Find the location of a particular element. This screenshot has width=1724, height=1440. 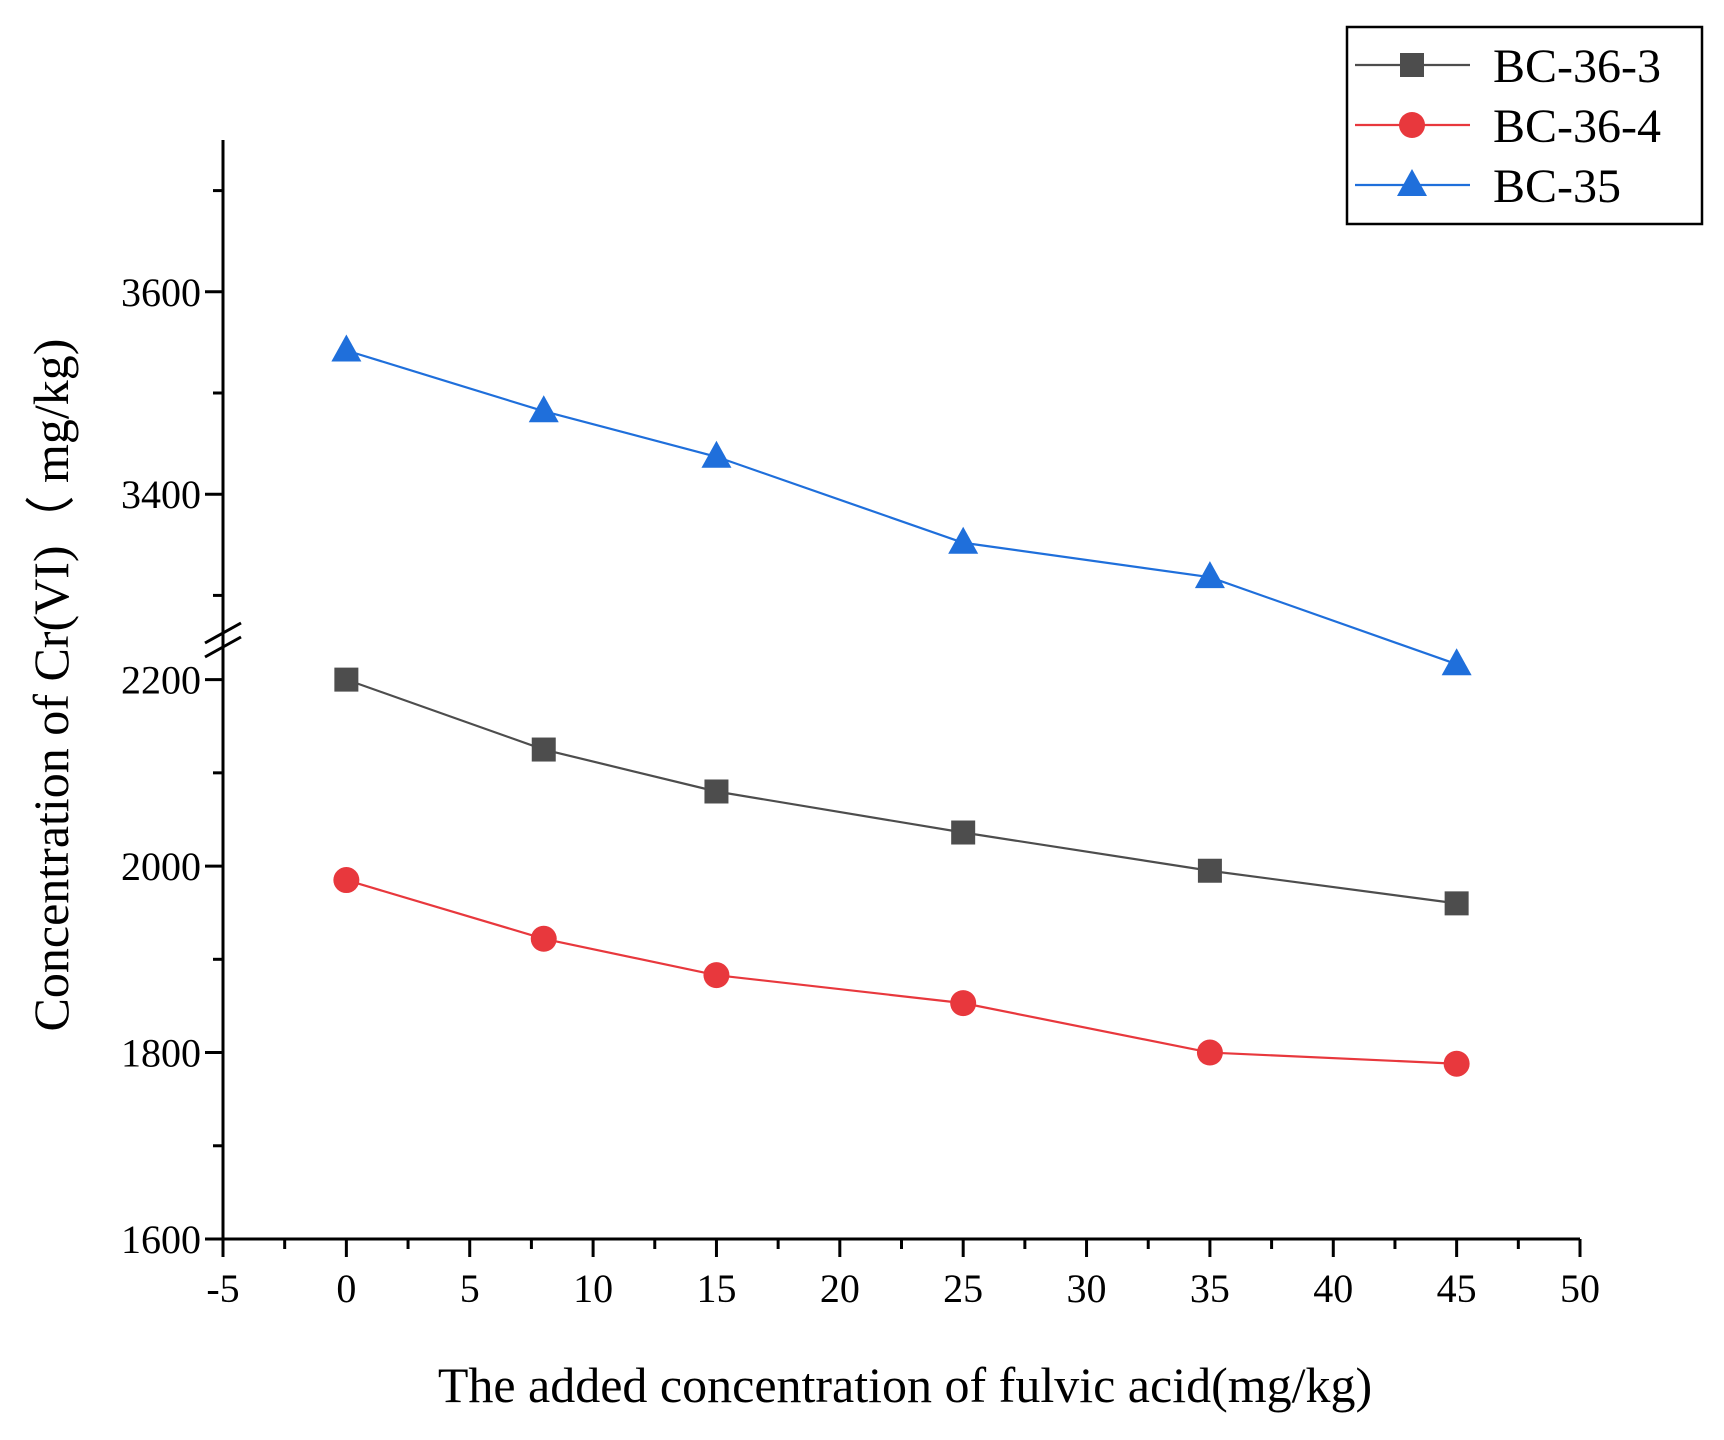

y-tick-label: 1800 is located at coordinates (161, 1053).